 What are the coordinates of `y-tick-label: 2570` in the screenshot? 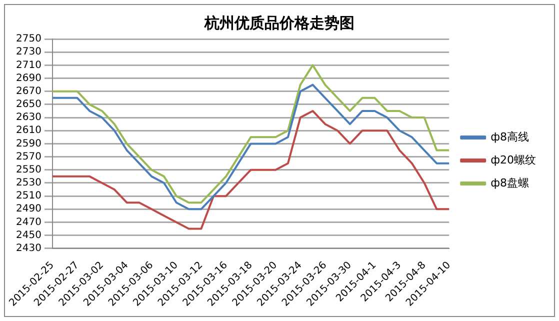 It's located at (29, 156).